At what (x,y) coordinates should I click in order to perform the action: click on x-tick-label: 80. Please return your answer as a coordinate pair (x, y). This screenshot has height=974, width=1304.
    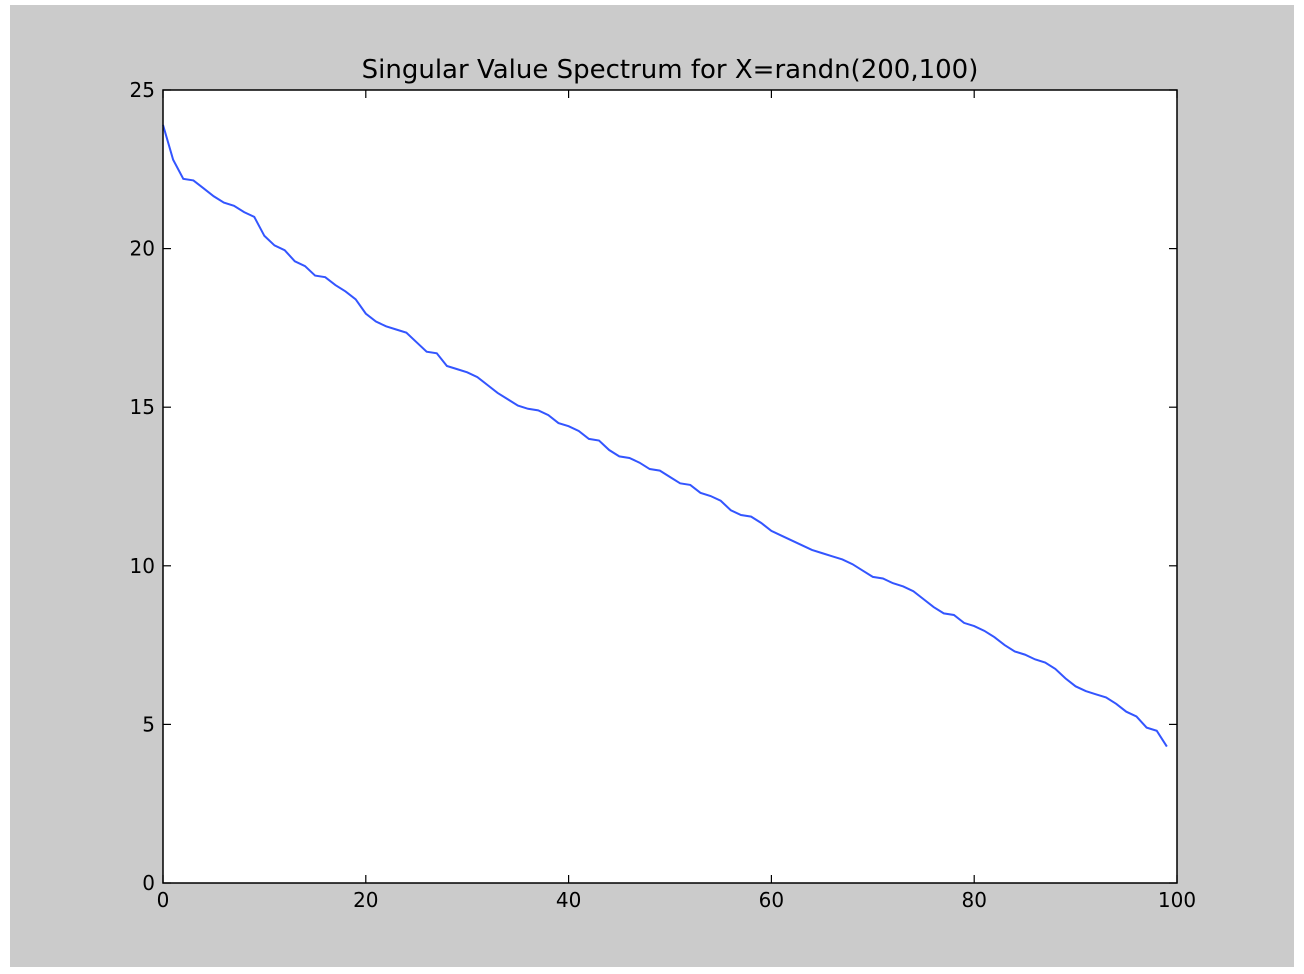
    Looking at the image, I should click on (973, 900).